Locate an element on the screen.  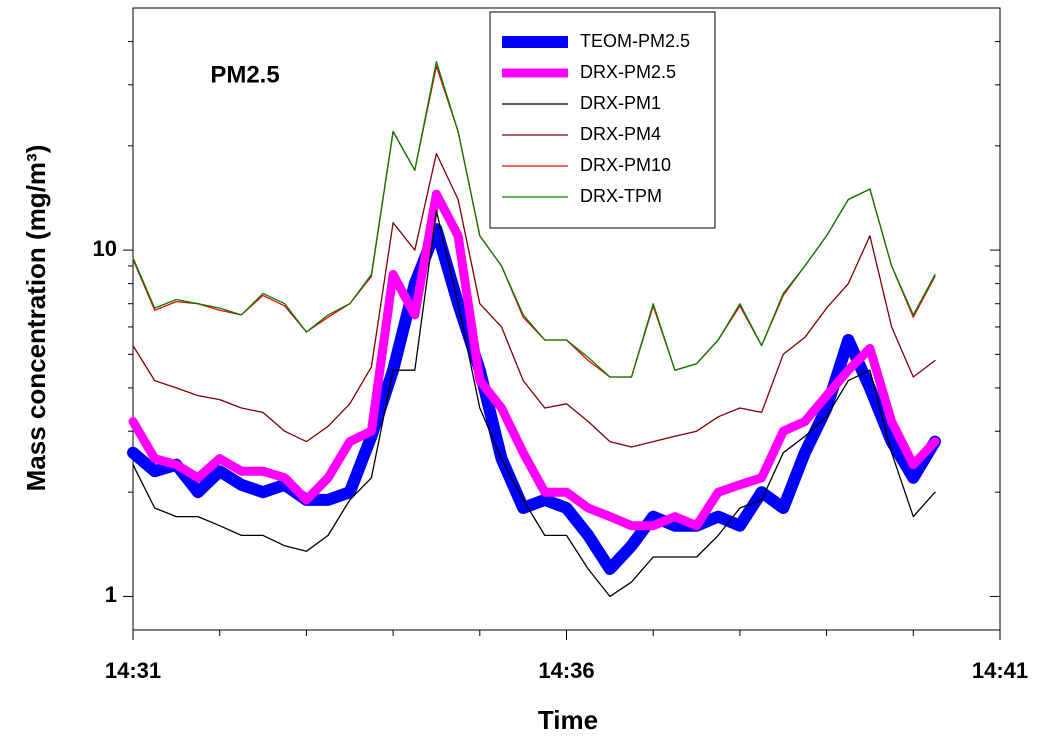
legend-label: DRX-TPM is located at coordinates (621, 196).